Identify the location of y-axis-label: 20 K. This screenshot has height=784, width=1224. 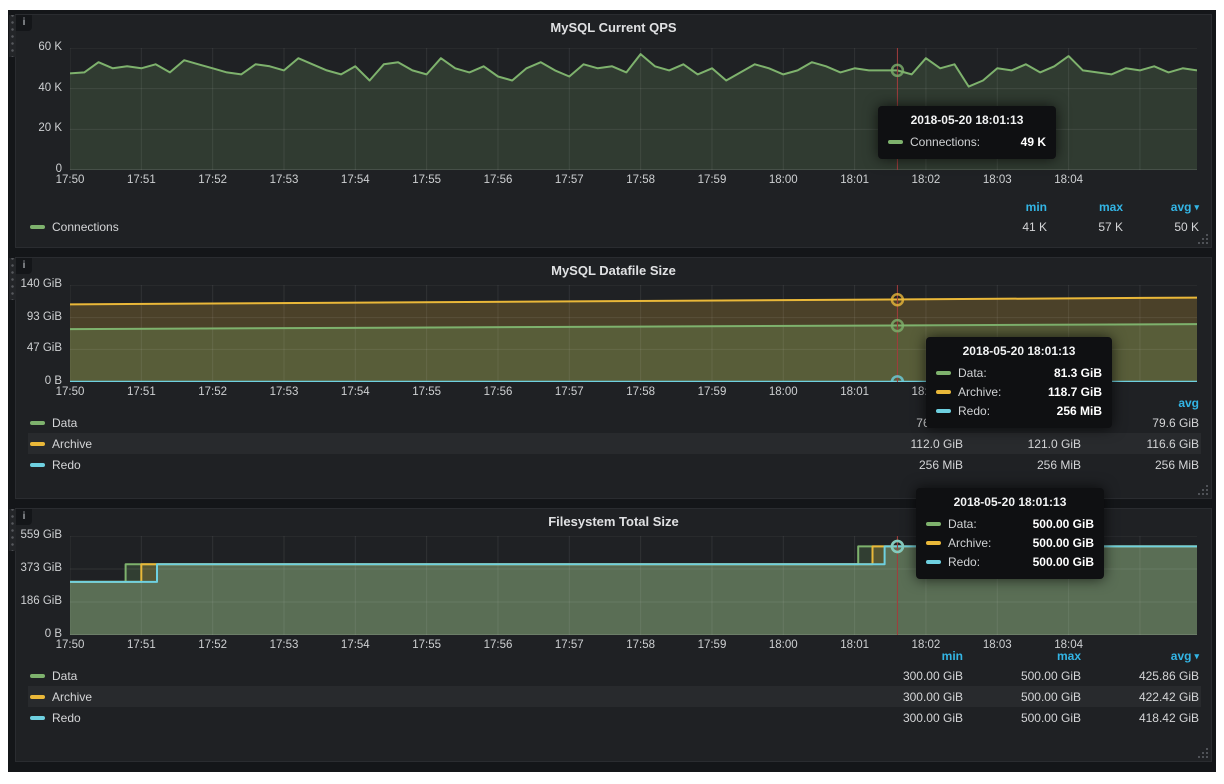
(50, 128).